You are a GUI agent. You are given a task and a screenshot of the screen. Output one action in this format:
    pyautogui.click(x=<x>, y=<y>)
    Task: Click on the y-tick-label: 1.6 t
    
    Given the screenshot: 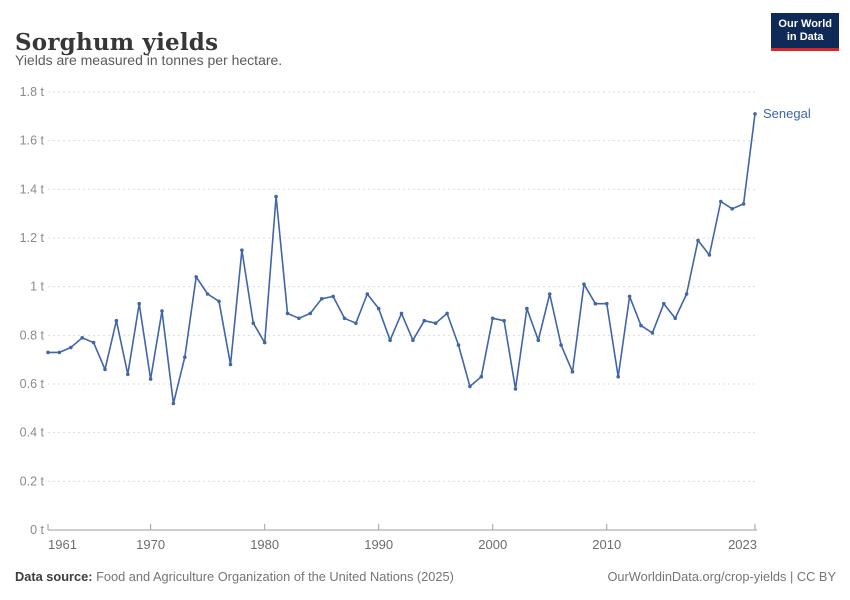 What is the action you would take?
    pyautogui.click(x=32, y=141)
    